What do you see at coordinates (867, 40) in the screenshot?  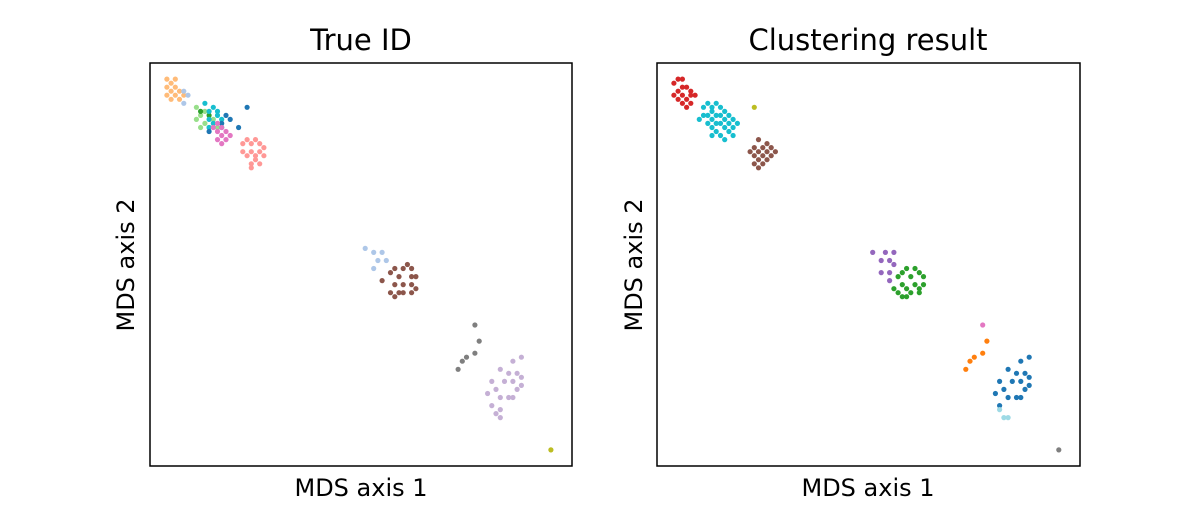 I see `chart-title: Clustering result` at bounding box center [867, 40].